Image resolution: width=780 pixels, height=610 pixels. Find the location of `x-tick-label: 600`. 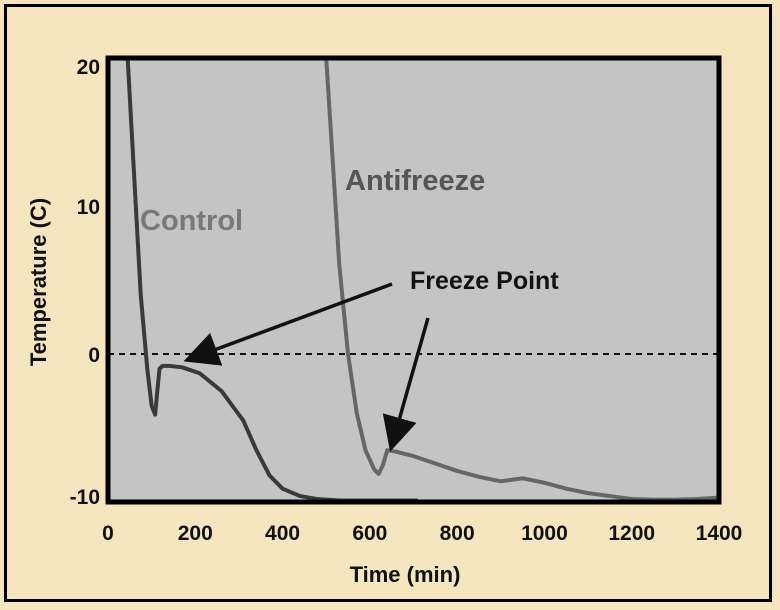

x-tick-label: 600 is located at coordinates (369, 533).